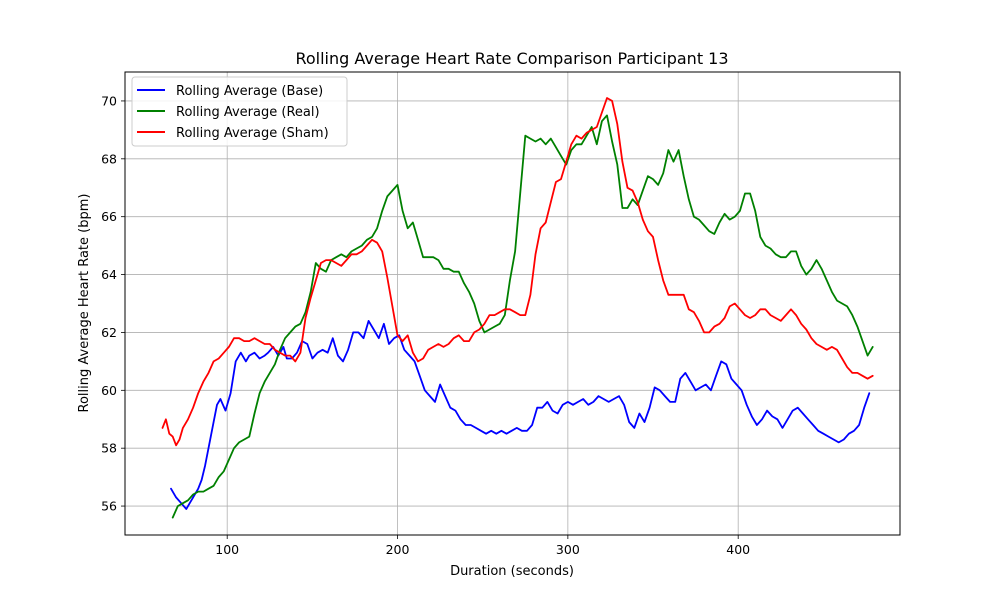 Image resolution: width=1000 pixels, height=600 pixels. I want to click on y-tick-label: 70, so click(109, 100).